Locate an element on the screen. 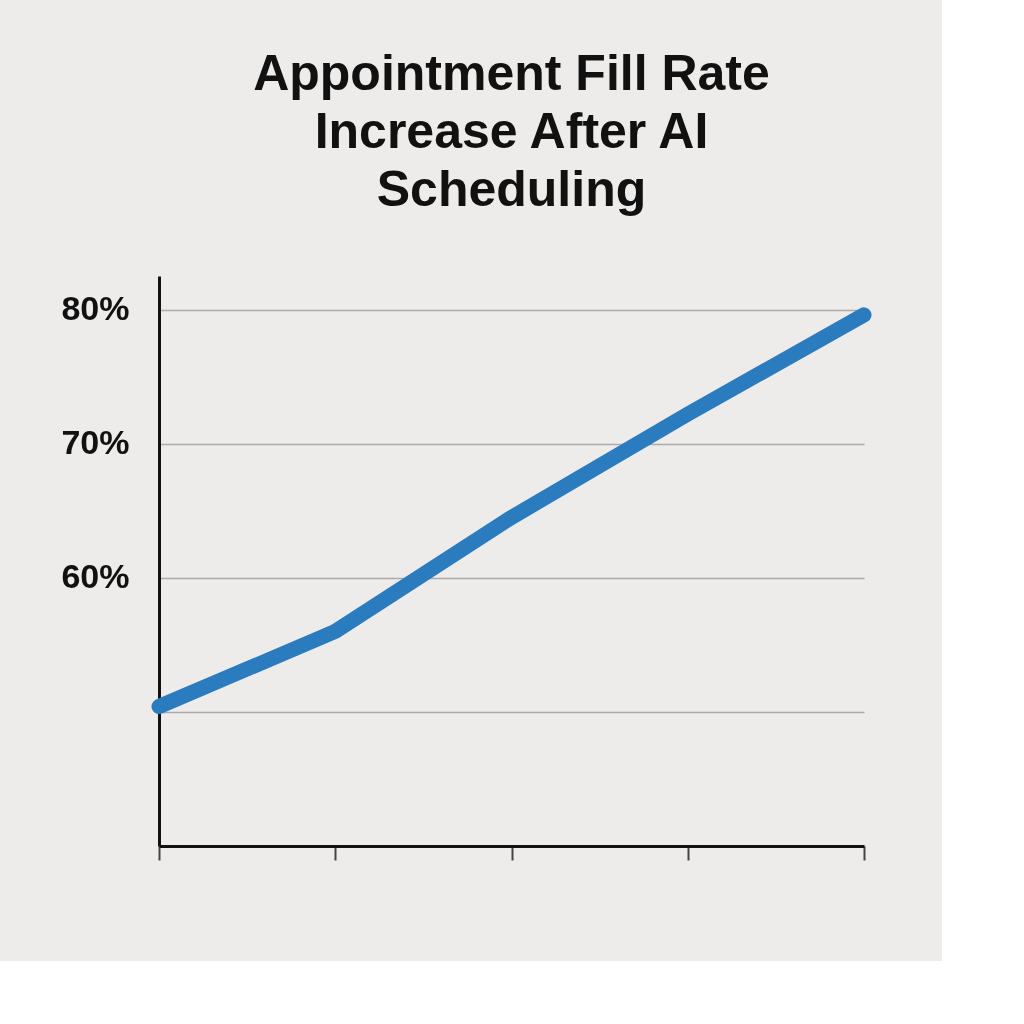  y-tick-label: 70% is located at coordinates (95, 442).